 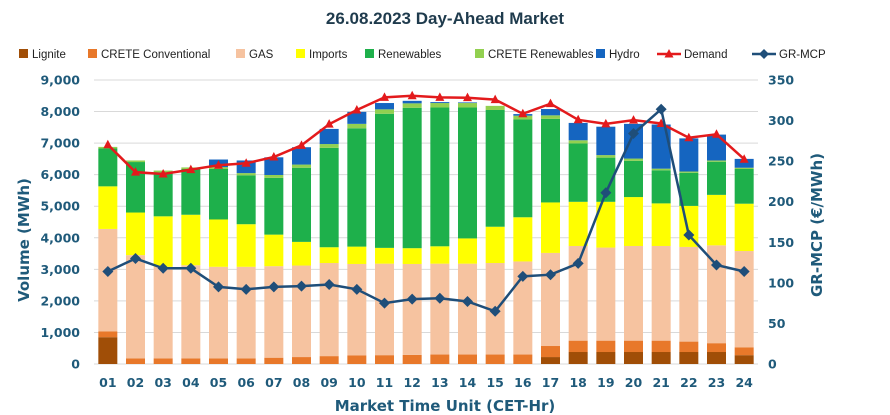 What do you see at coordinates (49, 55) in the screenshot?
I see `legend-label-lignite: Lignite` at bounding box center [49, 55].